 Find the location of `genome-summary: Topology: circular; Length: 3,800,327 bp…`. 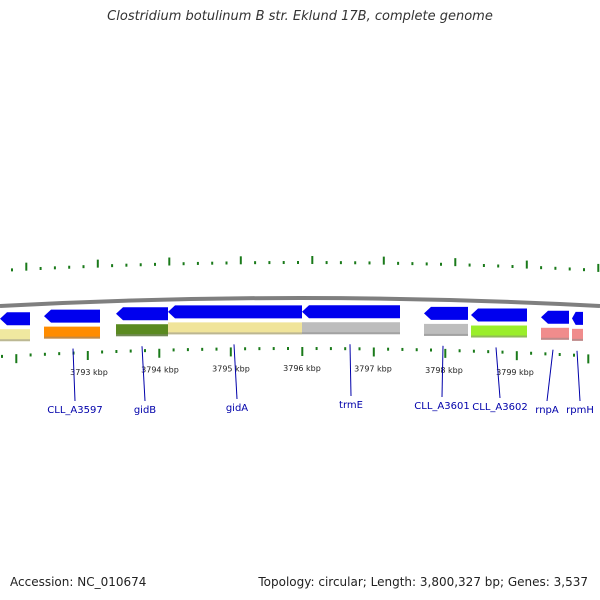

genome-summary: Topology: circular; Length: 3,800,327 bp… is located at coordinates (423, 582).